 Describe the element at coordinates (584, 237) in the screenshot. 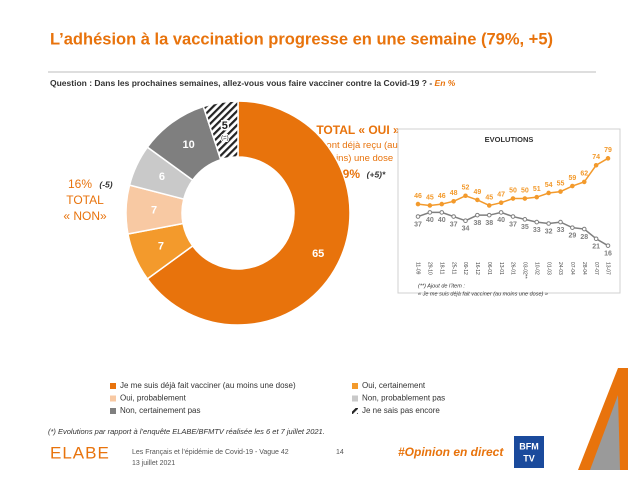

I see `data-label: 28` at that location.